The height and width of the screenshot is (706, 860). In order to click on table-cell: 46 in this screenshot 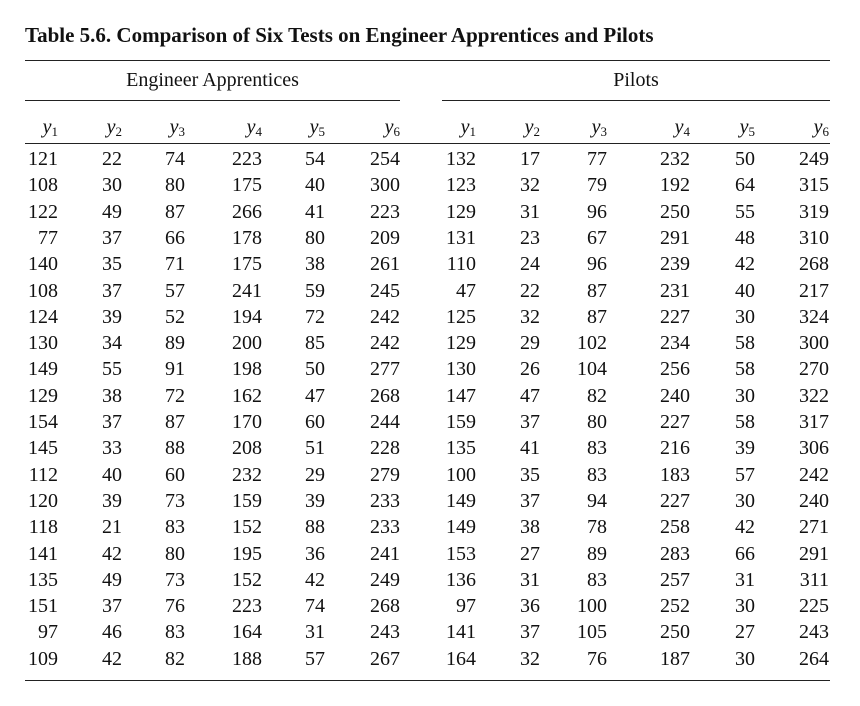, I will do `click(112, 632)`.